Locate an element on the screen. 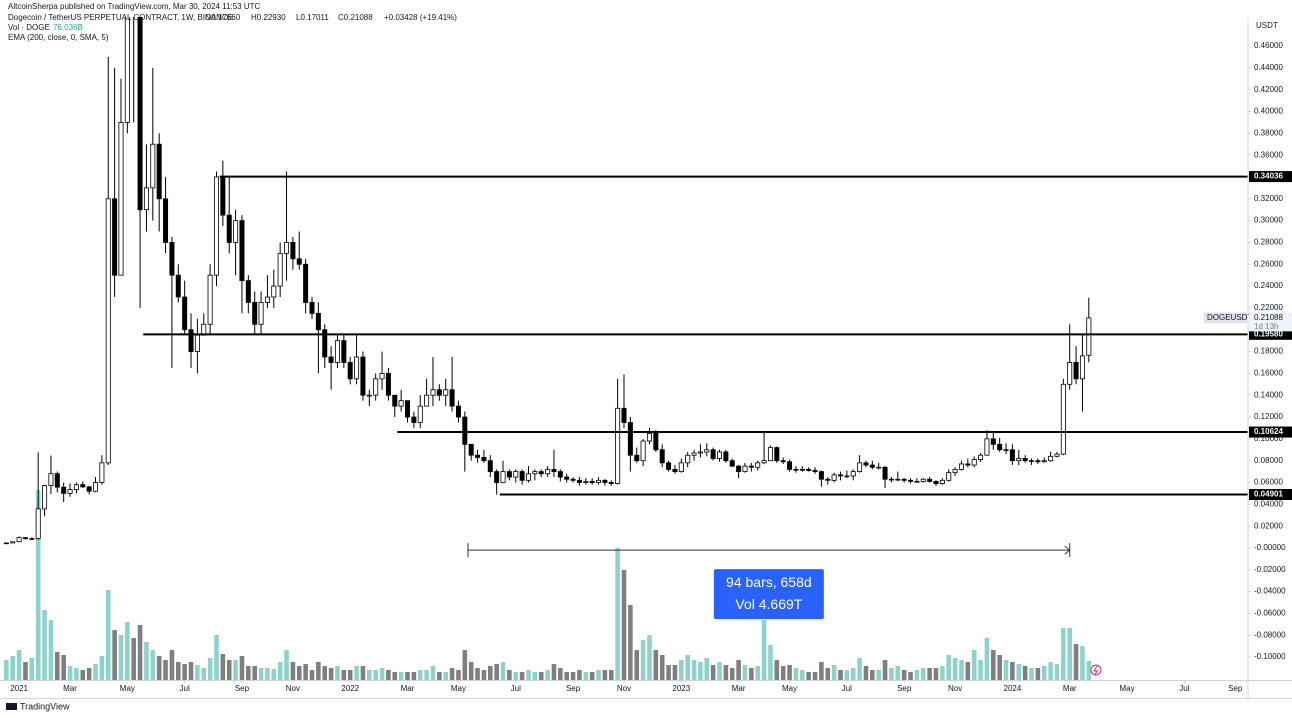 This screenshot has height=718, width=1292. x-tick-label: 2024 is located at coordinates (1013, 688).